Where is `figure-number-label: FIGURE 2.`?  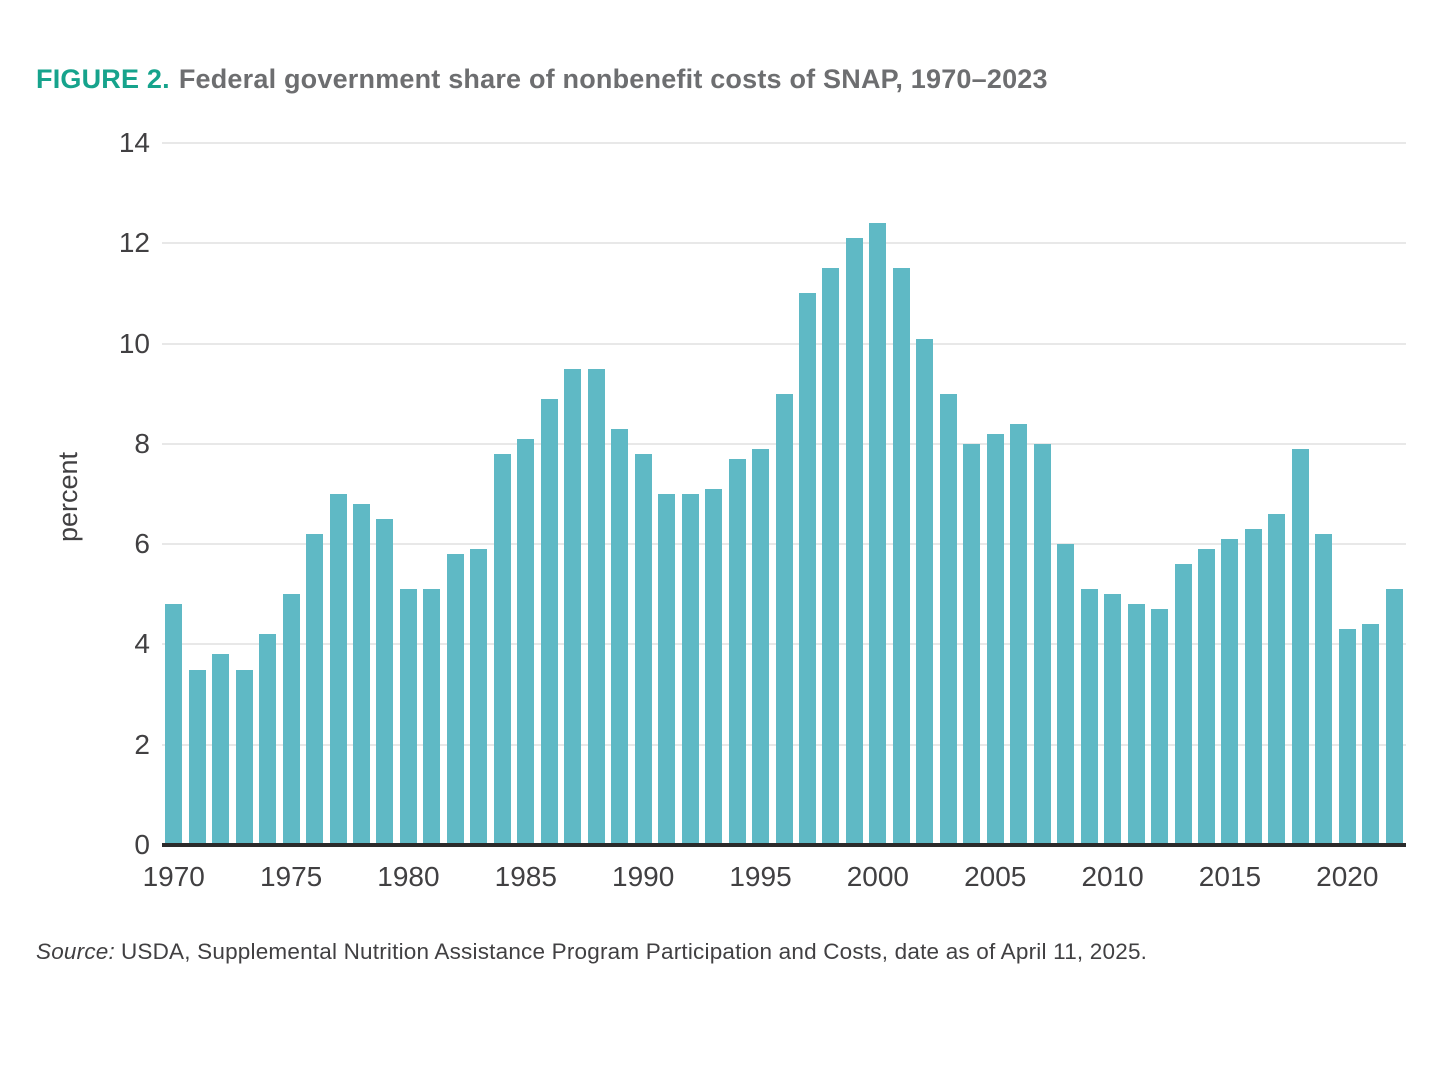
figure-number-label: FIGURE 2. is located at coordinates (103, 79).